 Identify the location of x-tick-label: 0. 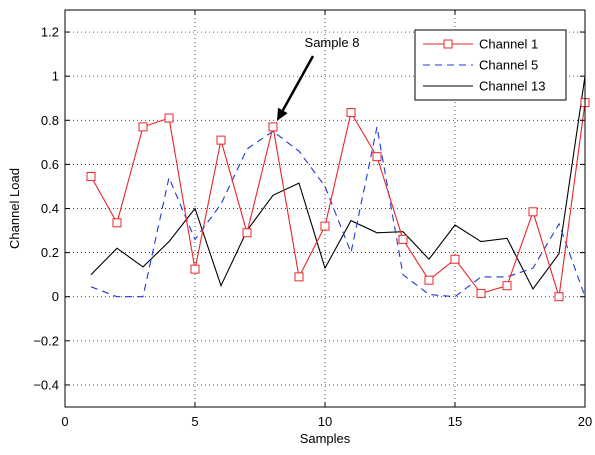
(64, 421).